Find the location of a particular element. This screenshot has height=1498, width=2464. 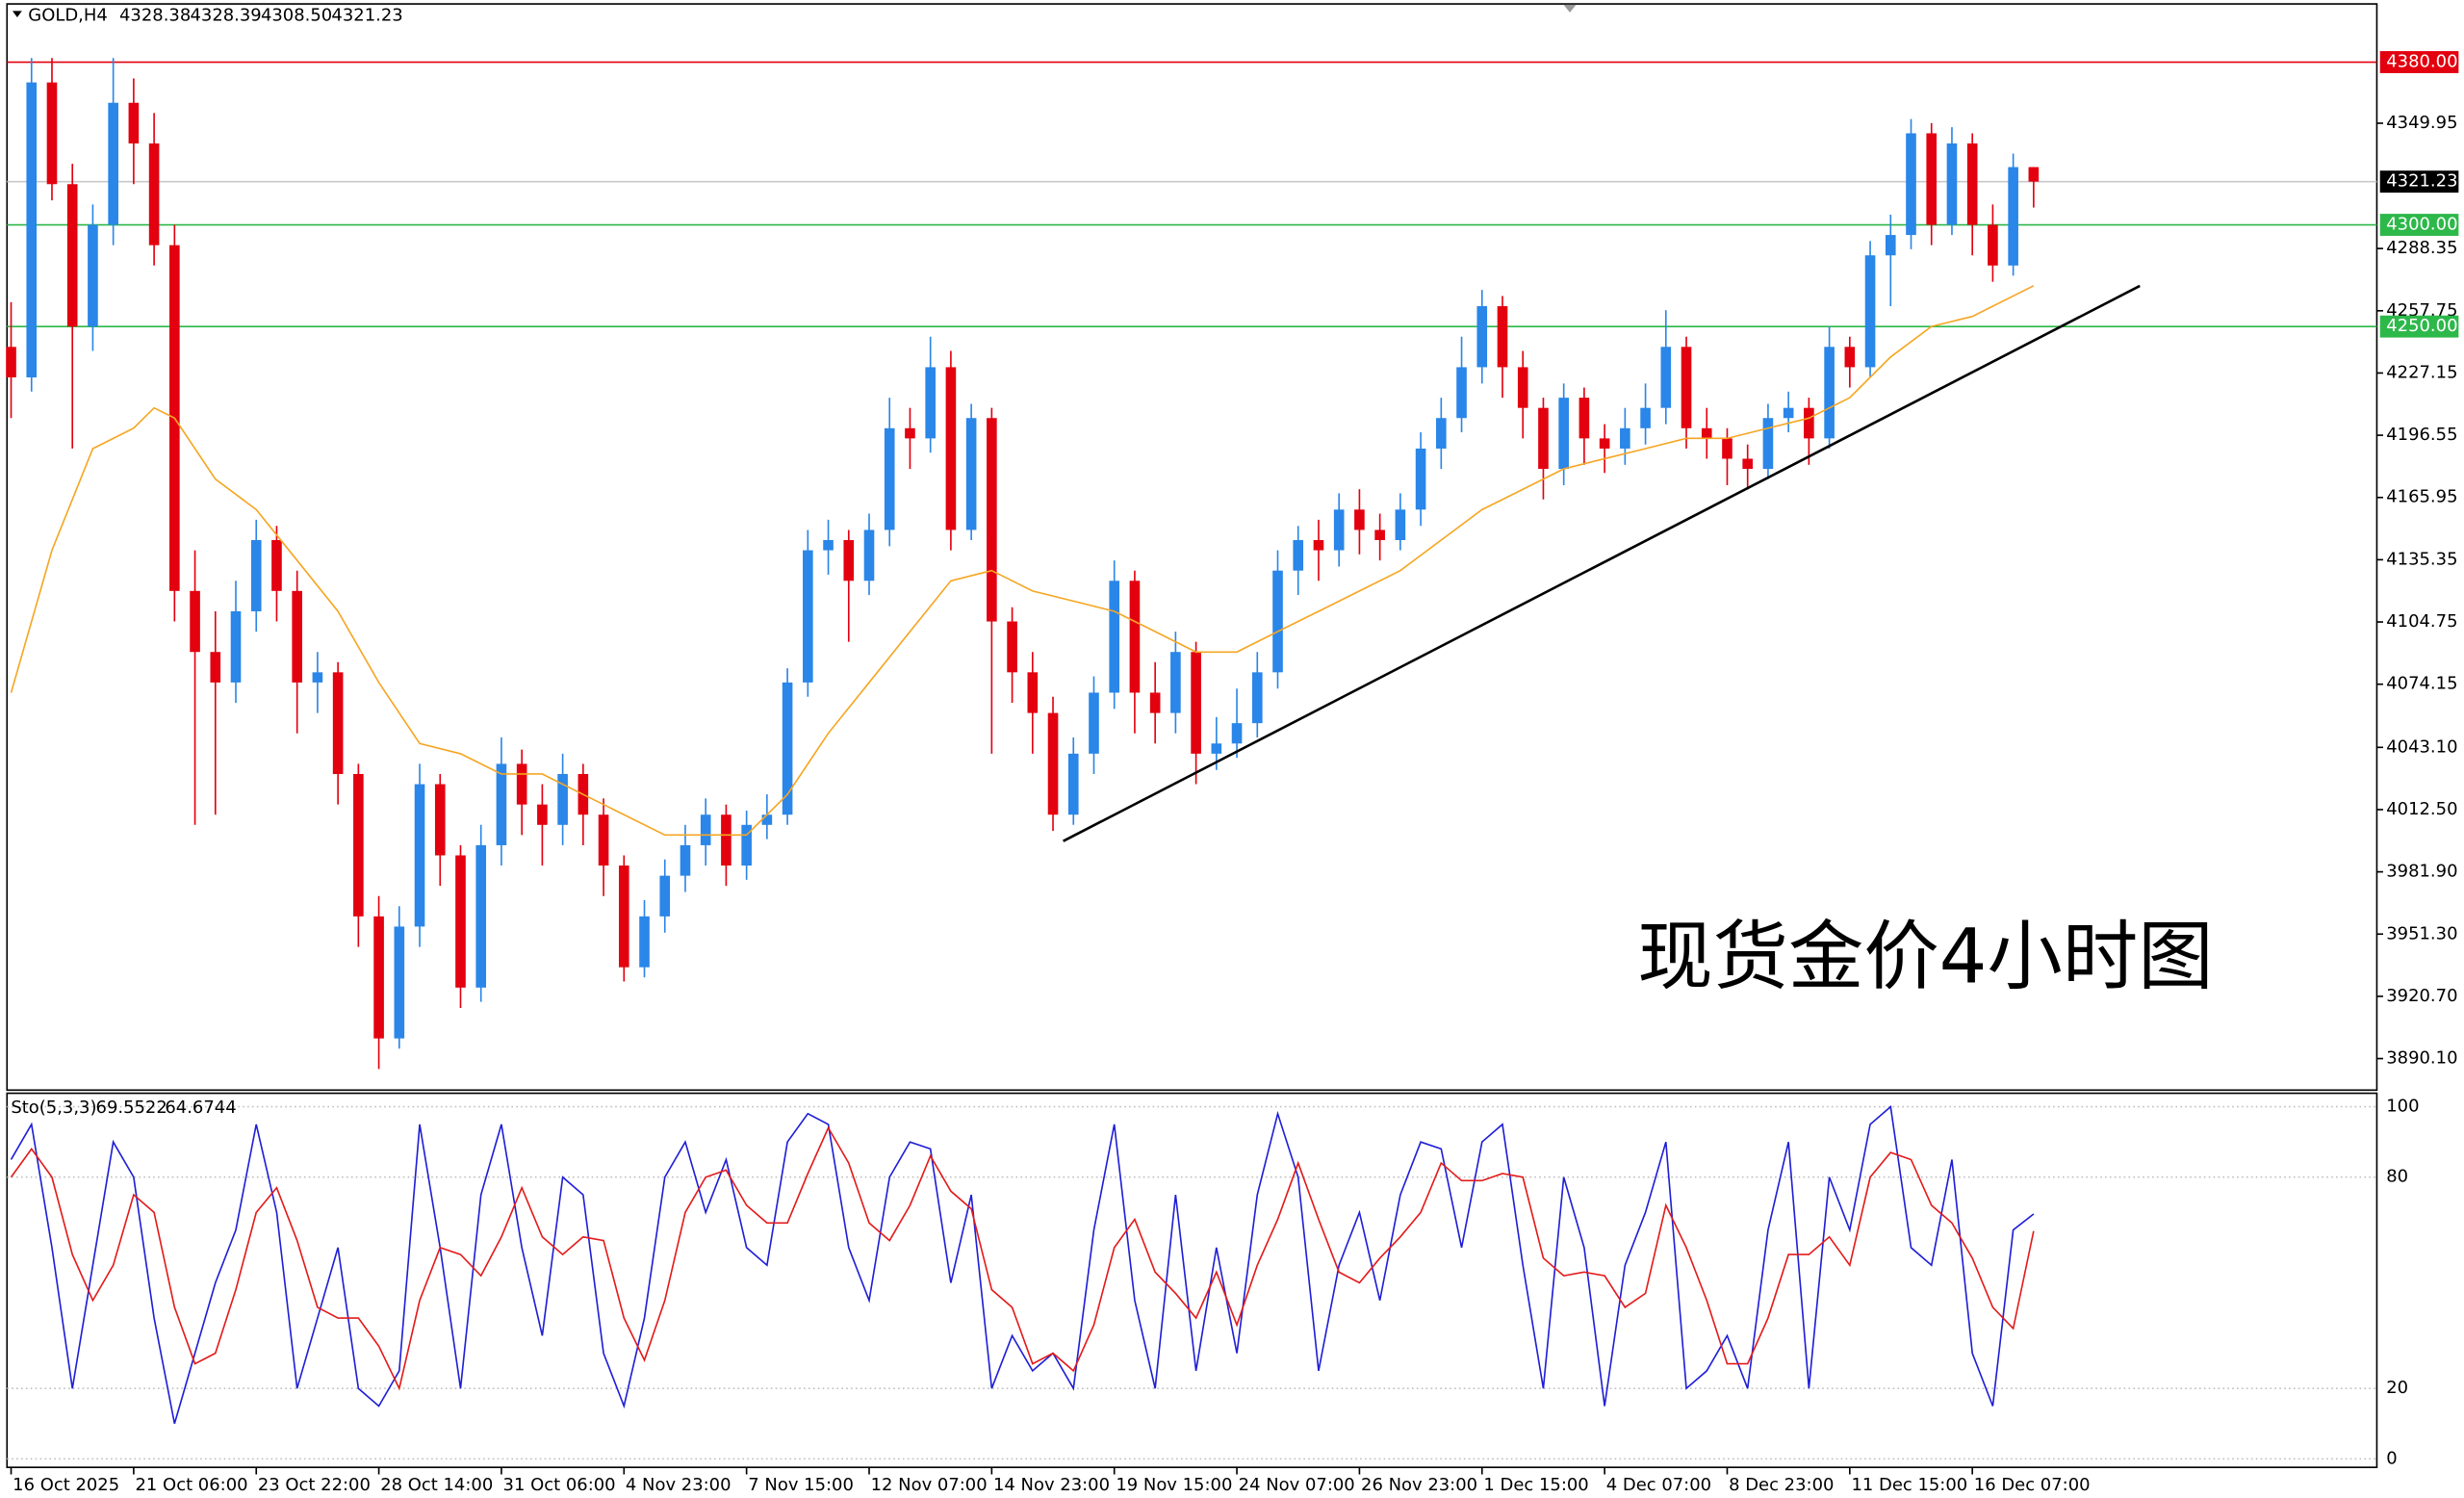

x-tick-label: 31 Oct 06:00 is located at coordinates (559, 1485).